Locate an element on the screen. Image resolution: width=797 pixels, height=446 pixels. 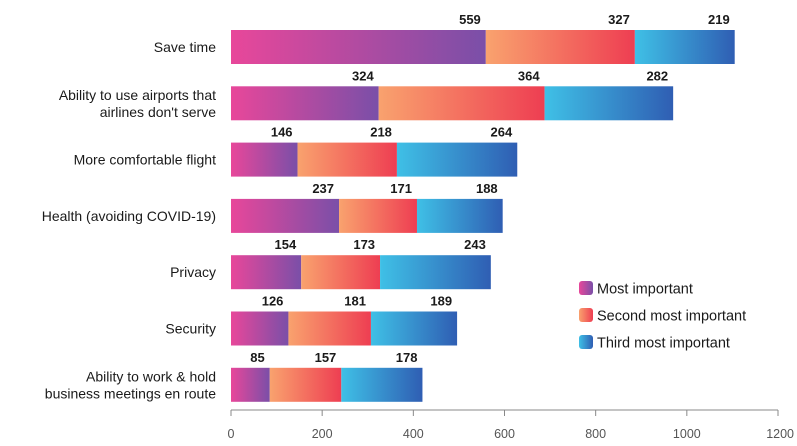
category-label-line: More comfortable flight is located at coordinates (145, 160).